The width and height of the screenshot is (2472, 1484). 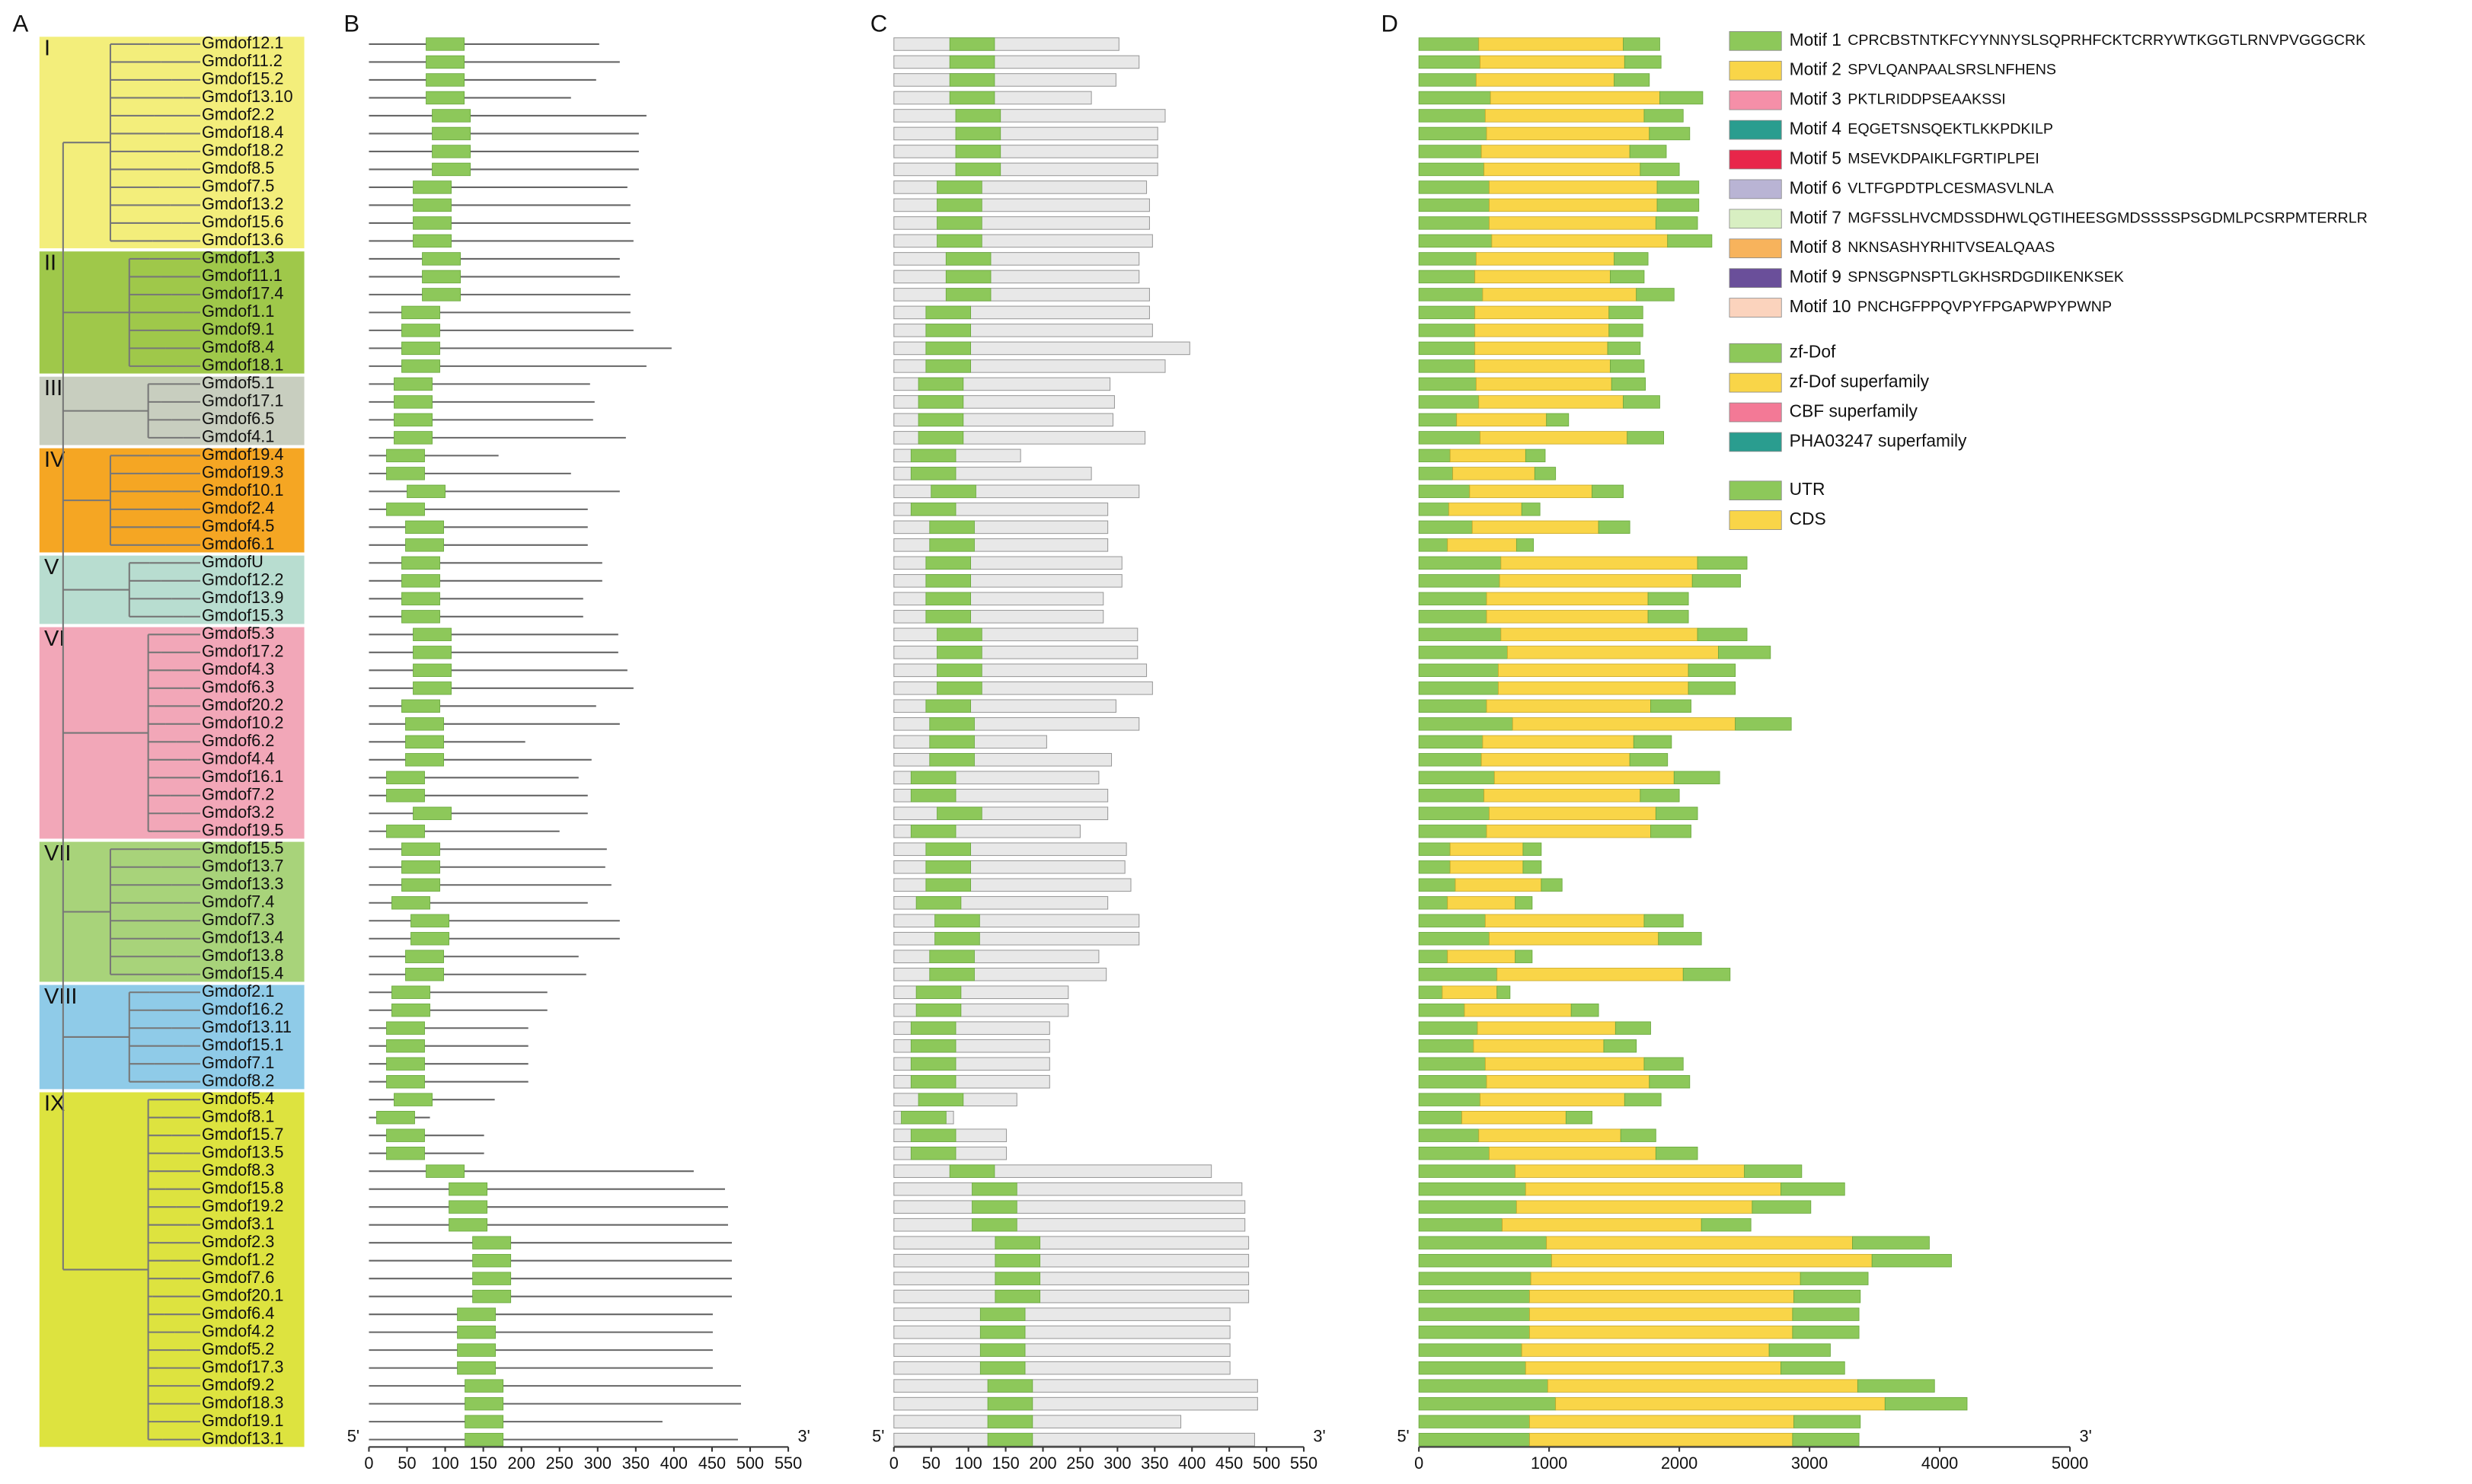 I want to click on gene-name: Gmdof5.3, so click(x=238, y=633).